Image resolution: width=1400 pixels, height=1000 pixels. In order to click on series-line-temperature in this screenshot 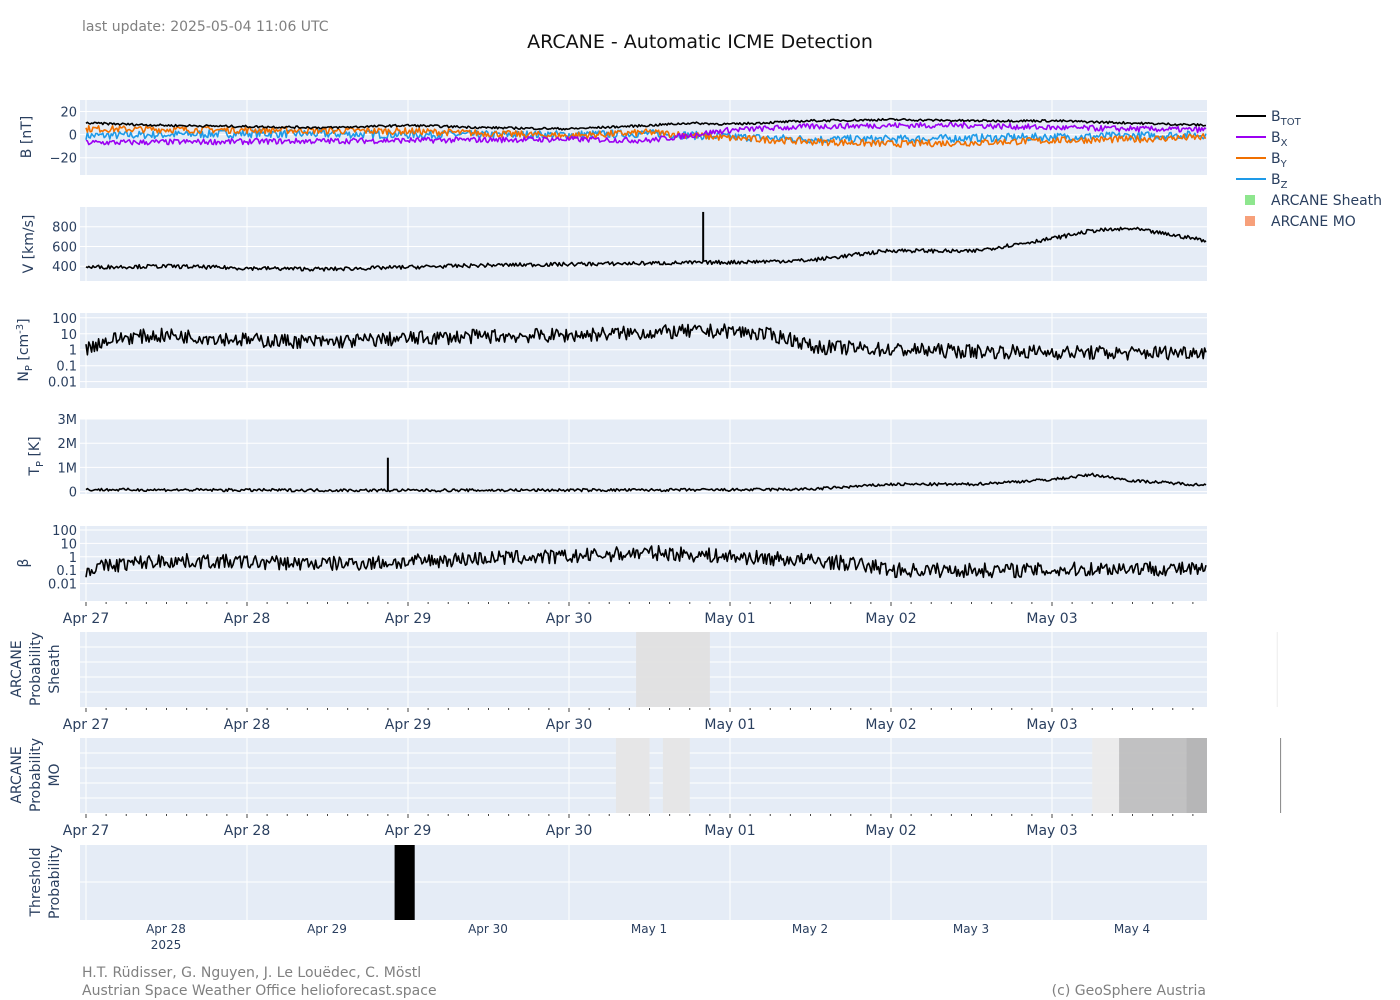, I will do `click(646, 482)`.